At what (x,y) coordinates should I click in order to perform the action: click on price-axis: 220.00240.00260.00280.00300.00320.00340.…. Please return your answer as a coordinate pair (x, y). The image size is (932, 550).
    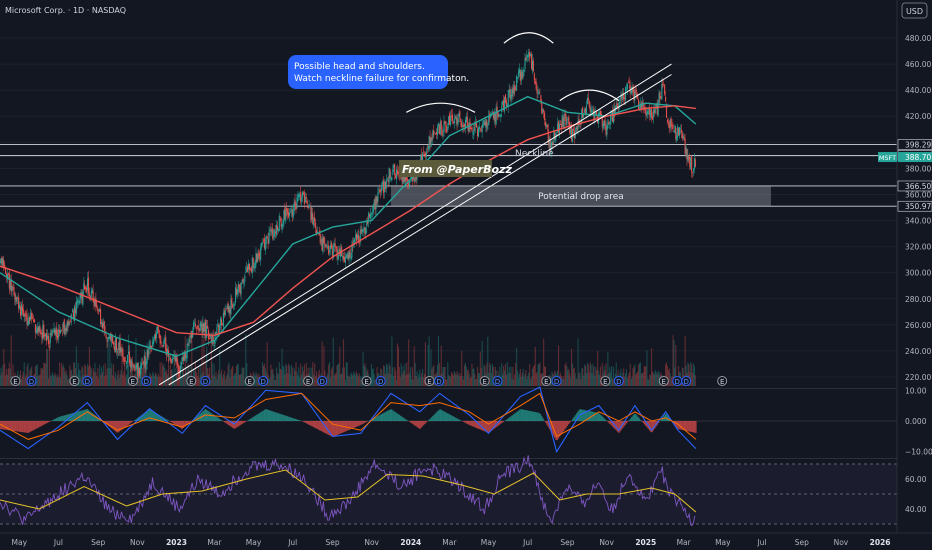
    Looking at the image, I should click on (905, 275).